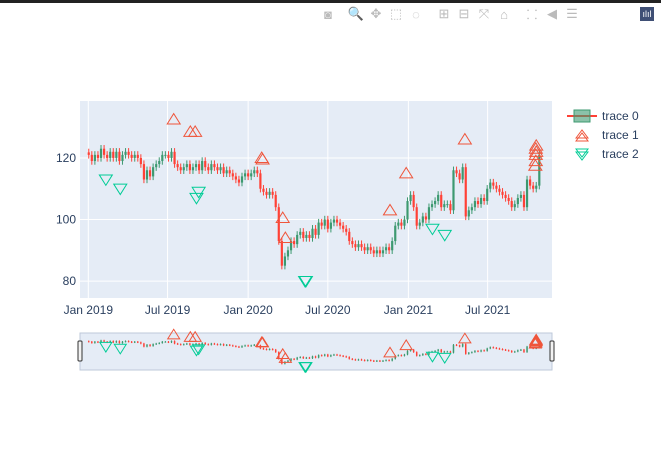 The height and width of the screenshot is (452, 661). I want to click on autoscale-icon: ⤧, so click(484, 13).